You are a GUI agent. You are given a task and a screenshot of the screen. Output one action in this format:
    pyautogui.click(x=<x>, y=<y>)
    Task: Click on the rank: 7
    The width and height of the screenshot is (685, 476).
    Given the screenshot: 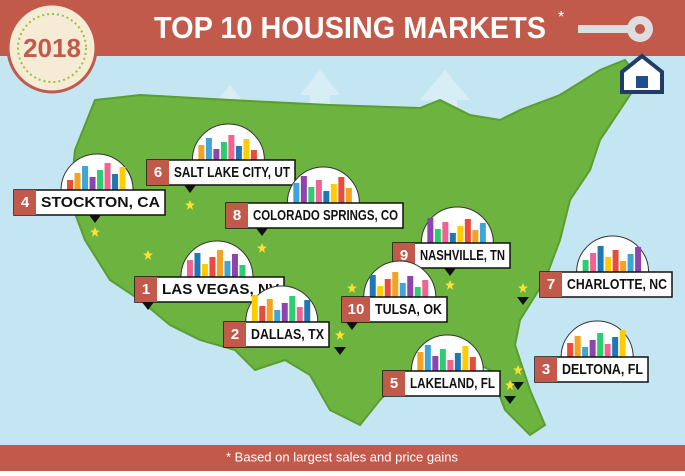 What is the action you would take?
    pyautogui.click(x=551, y=284)
    